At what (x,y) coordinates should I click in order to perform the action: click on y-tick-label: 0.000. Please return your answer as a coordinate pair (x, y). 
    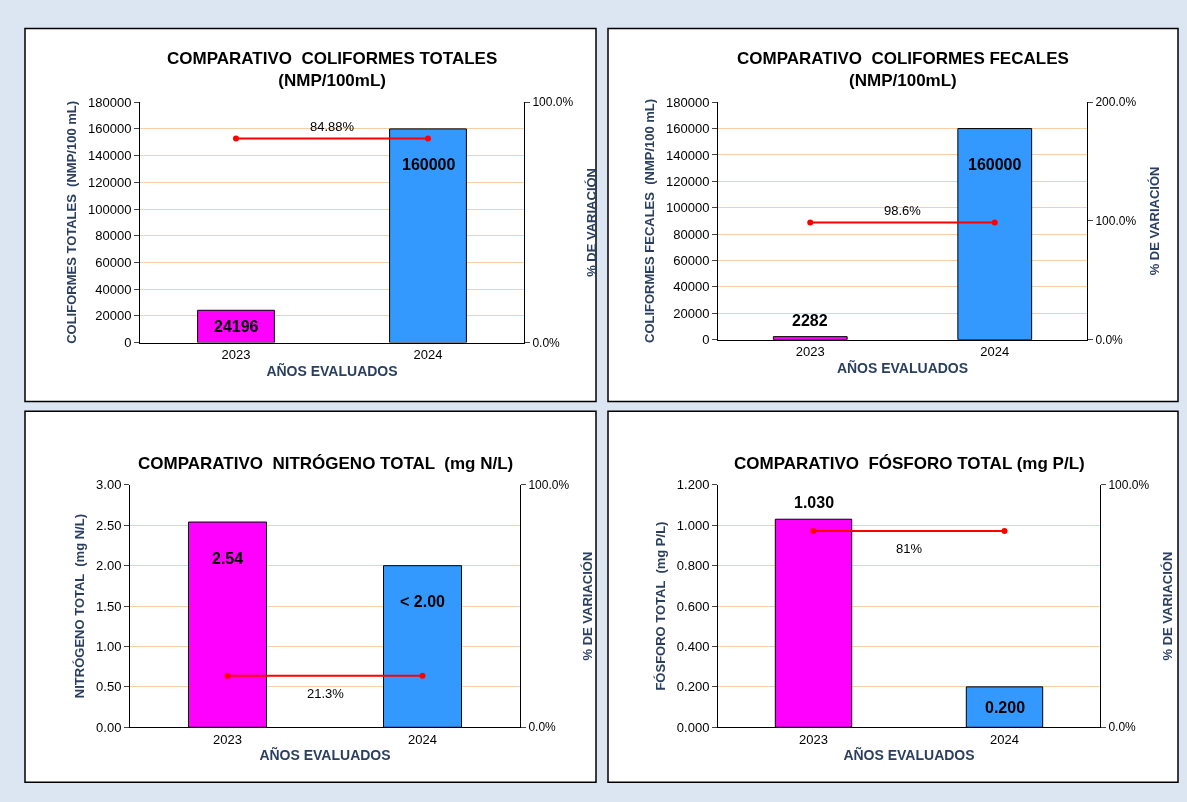
    Looking at the image, I should click on (693, 727).